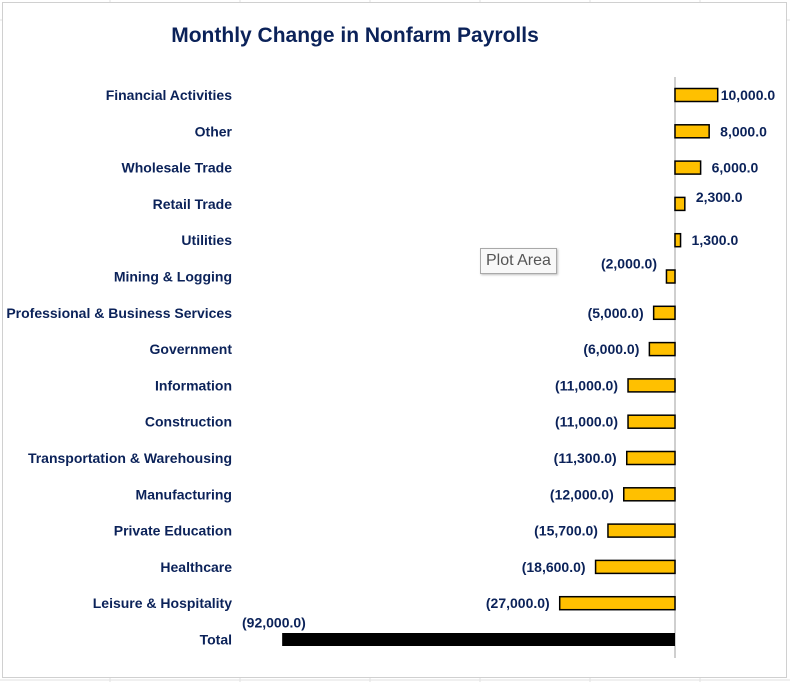 This screenshot has width=790, height=682. What do you see at coordinates (191, 349) in the screenshot?
I see `category-label: Government` at bounding box center [191, 349].